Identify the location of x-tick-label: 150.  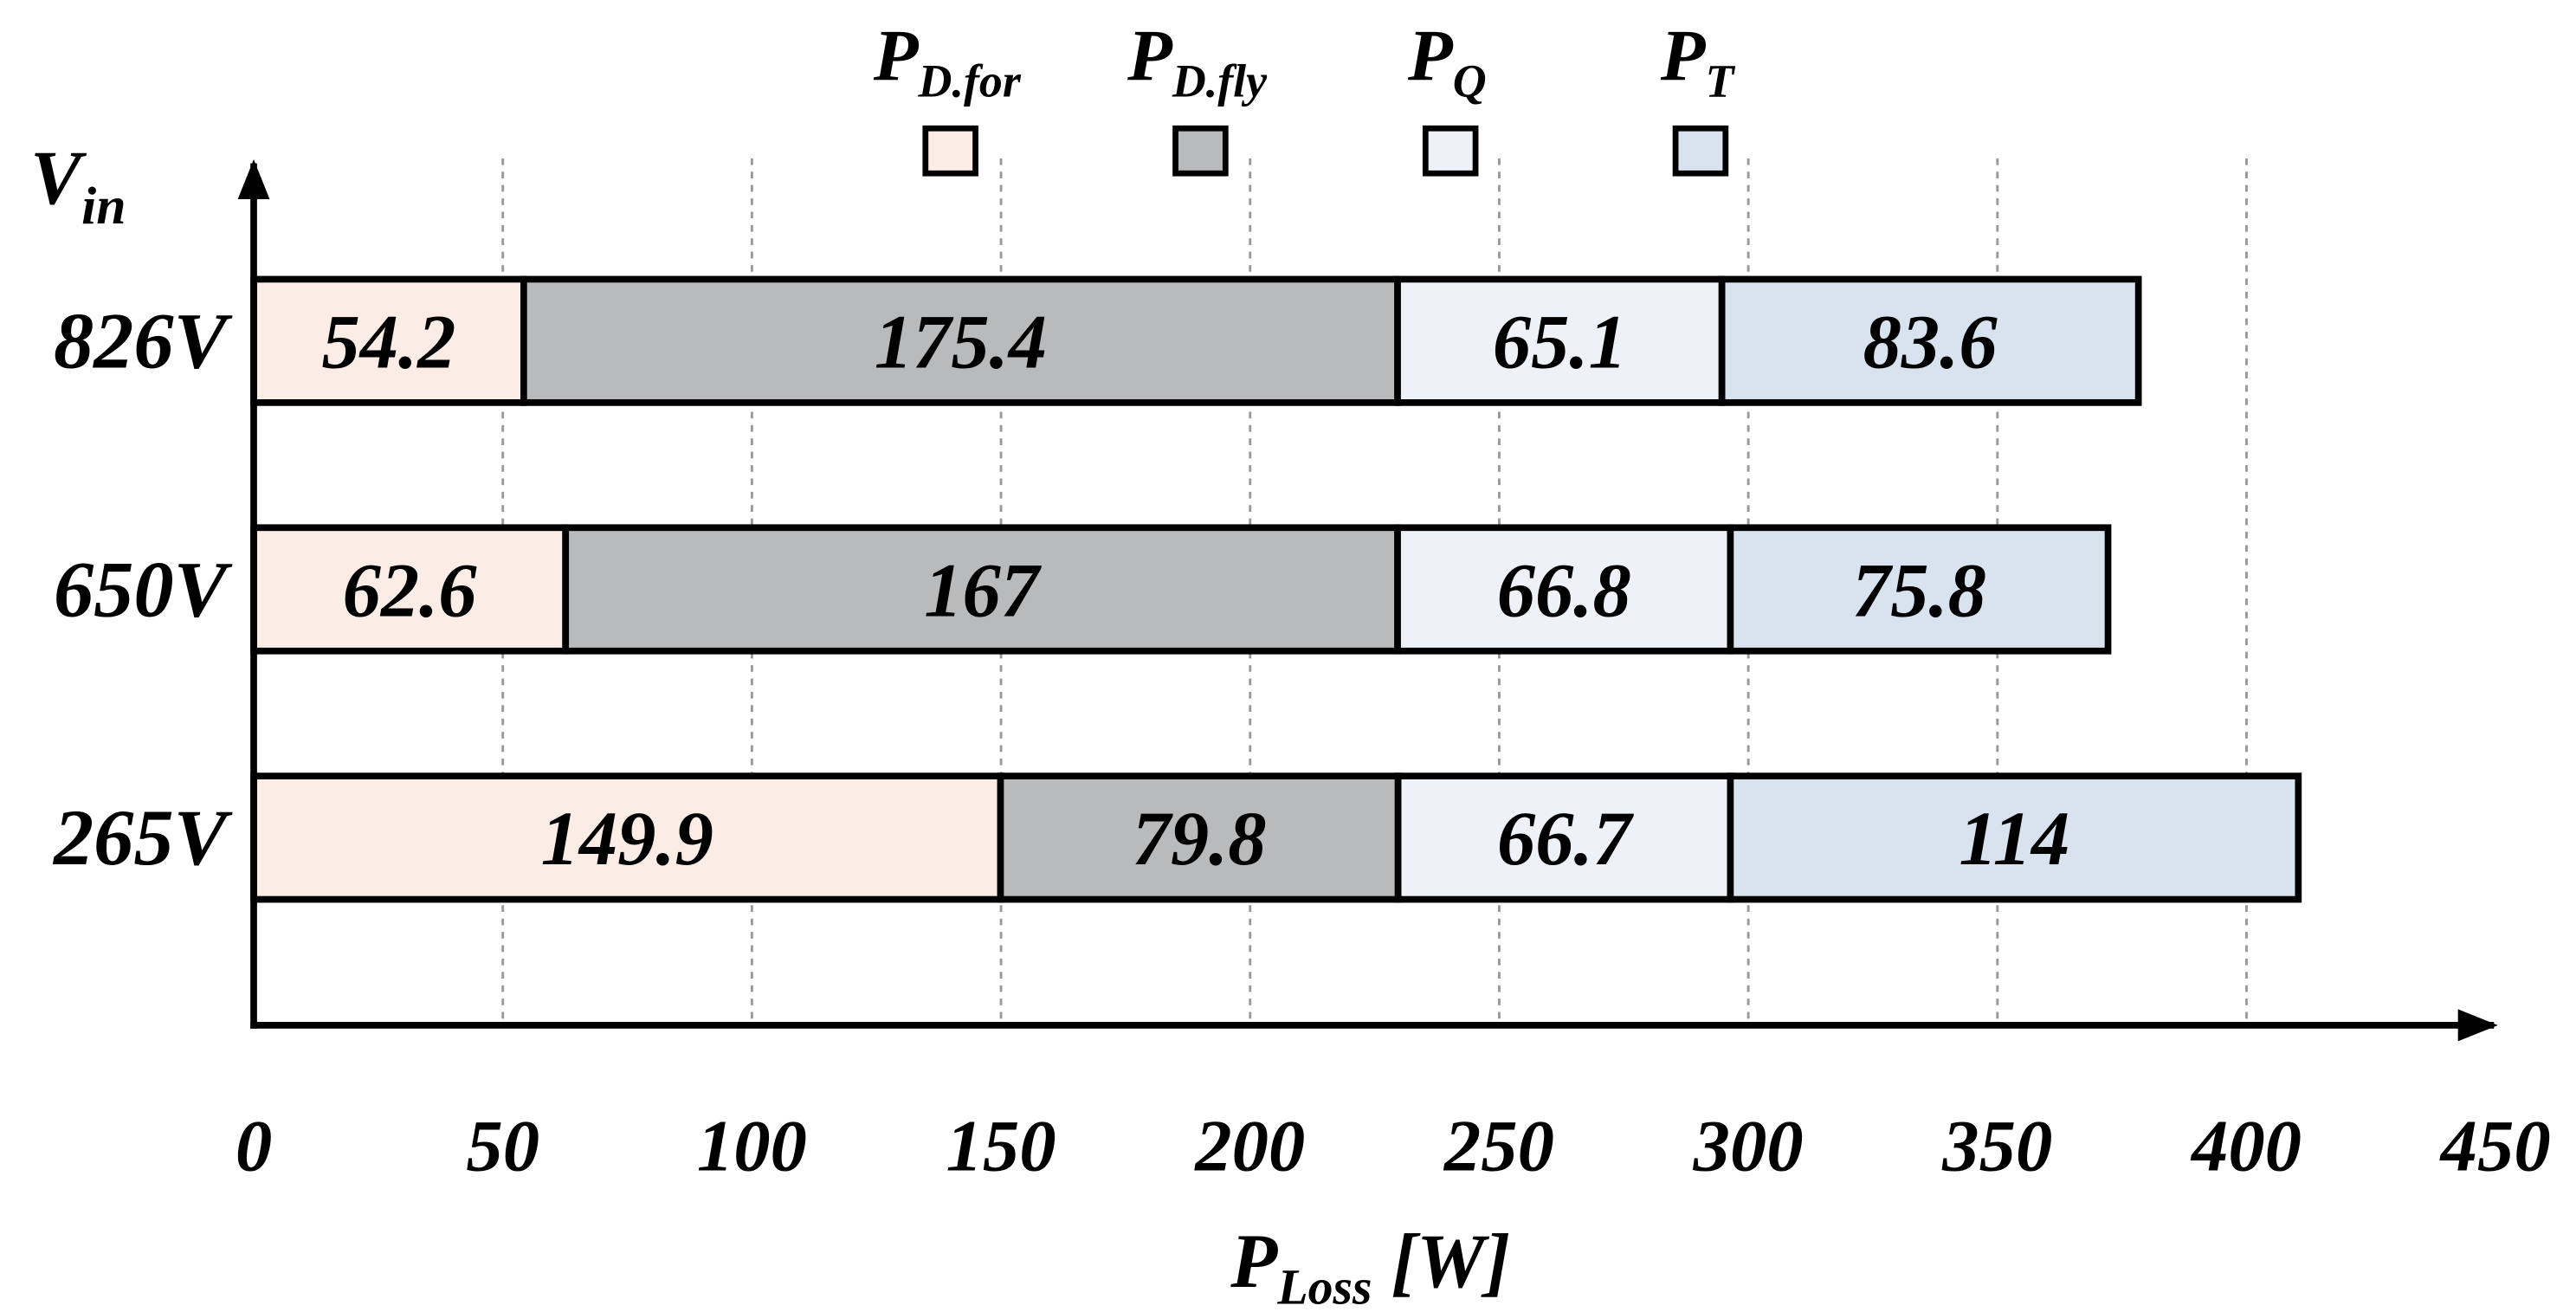
(1001, 1146).